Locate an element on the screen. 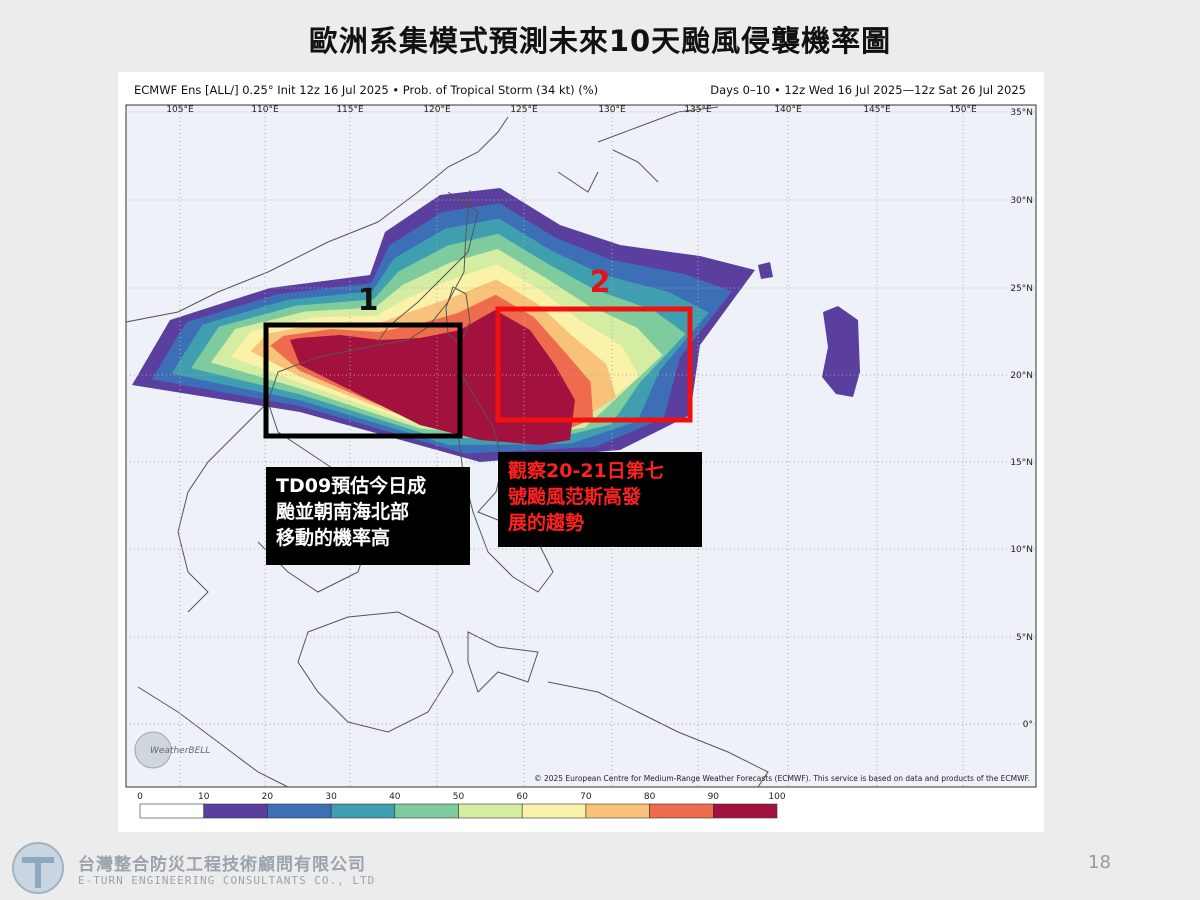  colorbar-tick-label: 40 is located at coordinates (395, 797).